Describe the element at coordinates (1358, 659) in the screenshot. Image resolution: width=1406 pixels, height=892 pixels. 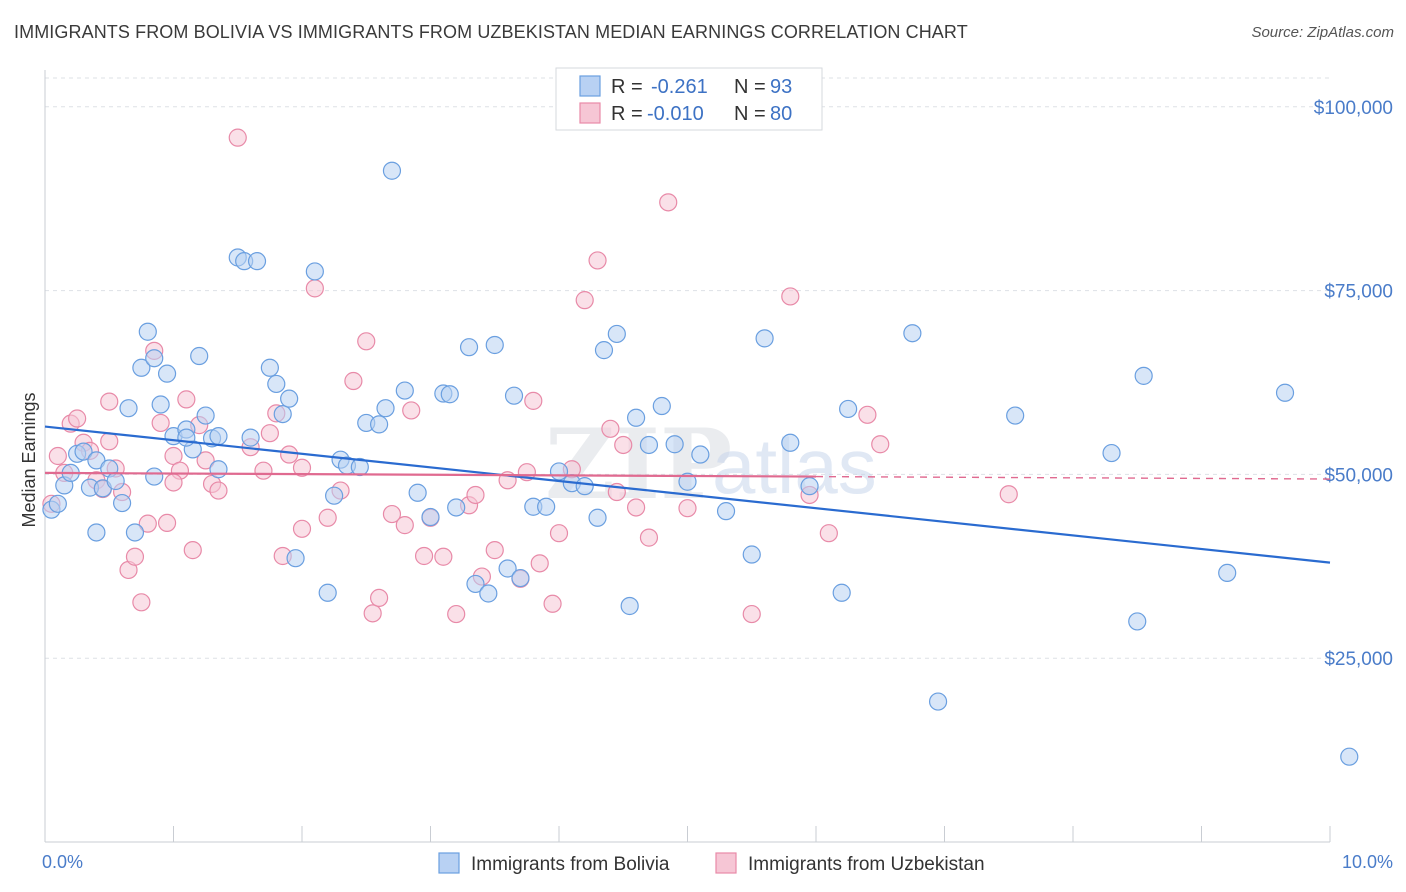
I see `y-tick-label-0: $25,000` at that location.